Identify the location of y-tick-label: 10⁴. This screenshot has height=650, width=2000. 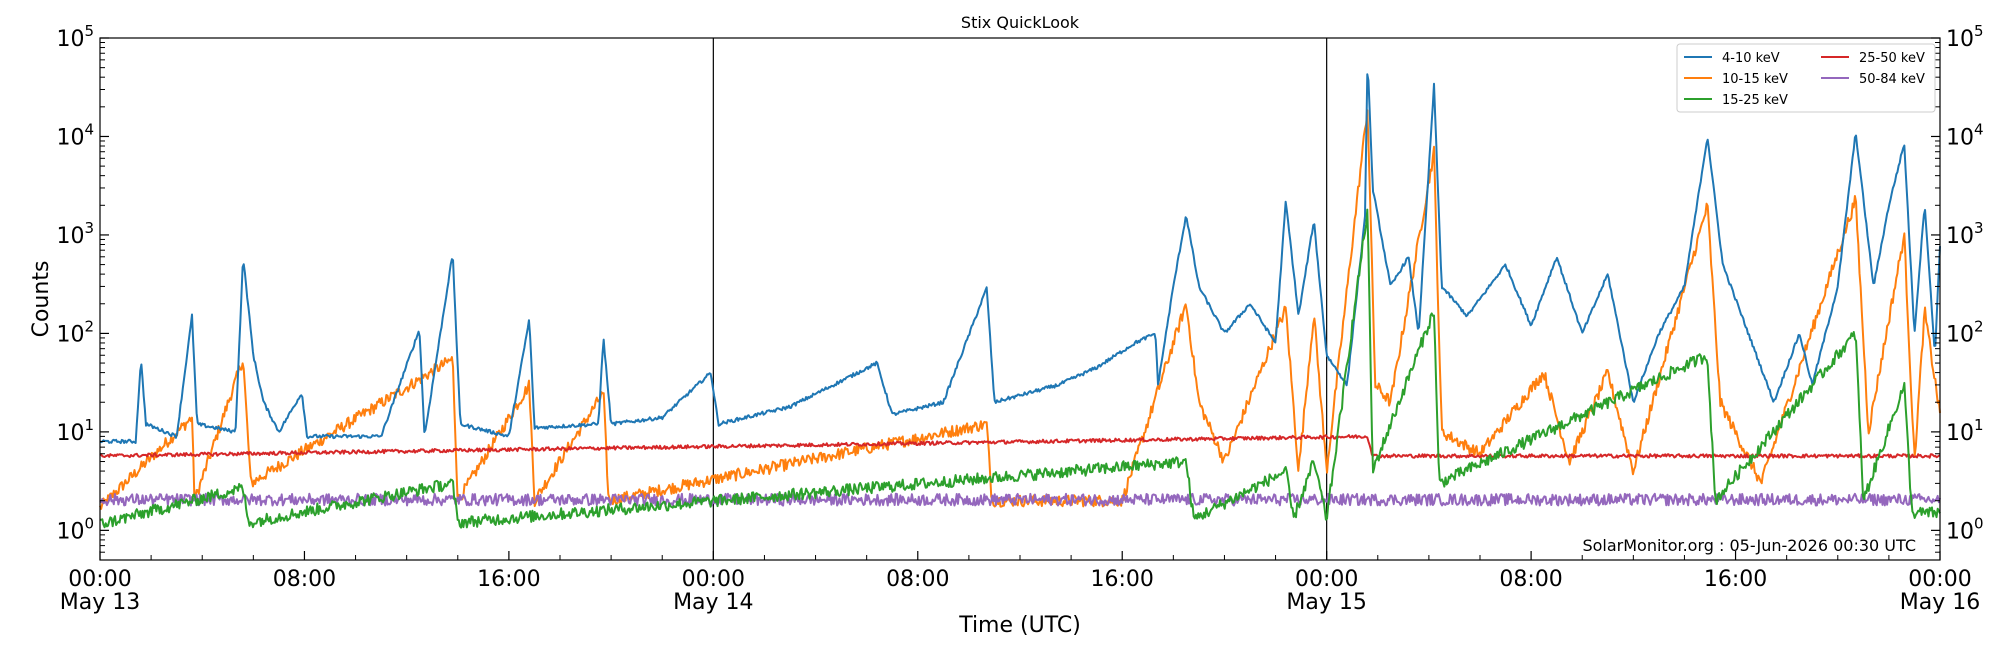
(75, 135).